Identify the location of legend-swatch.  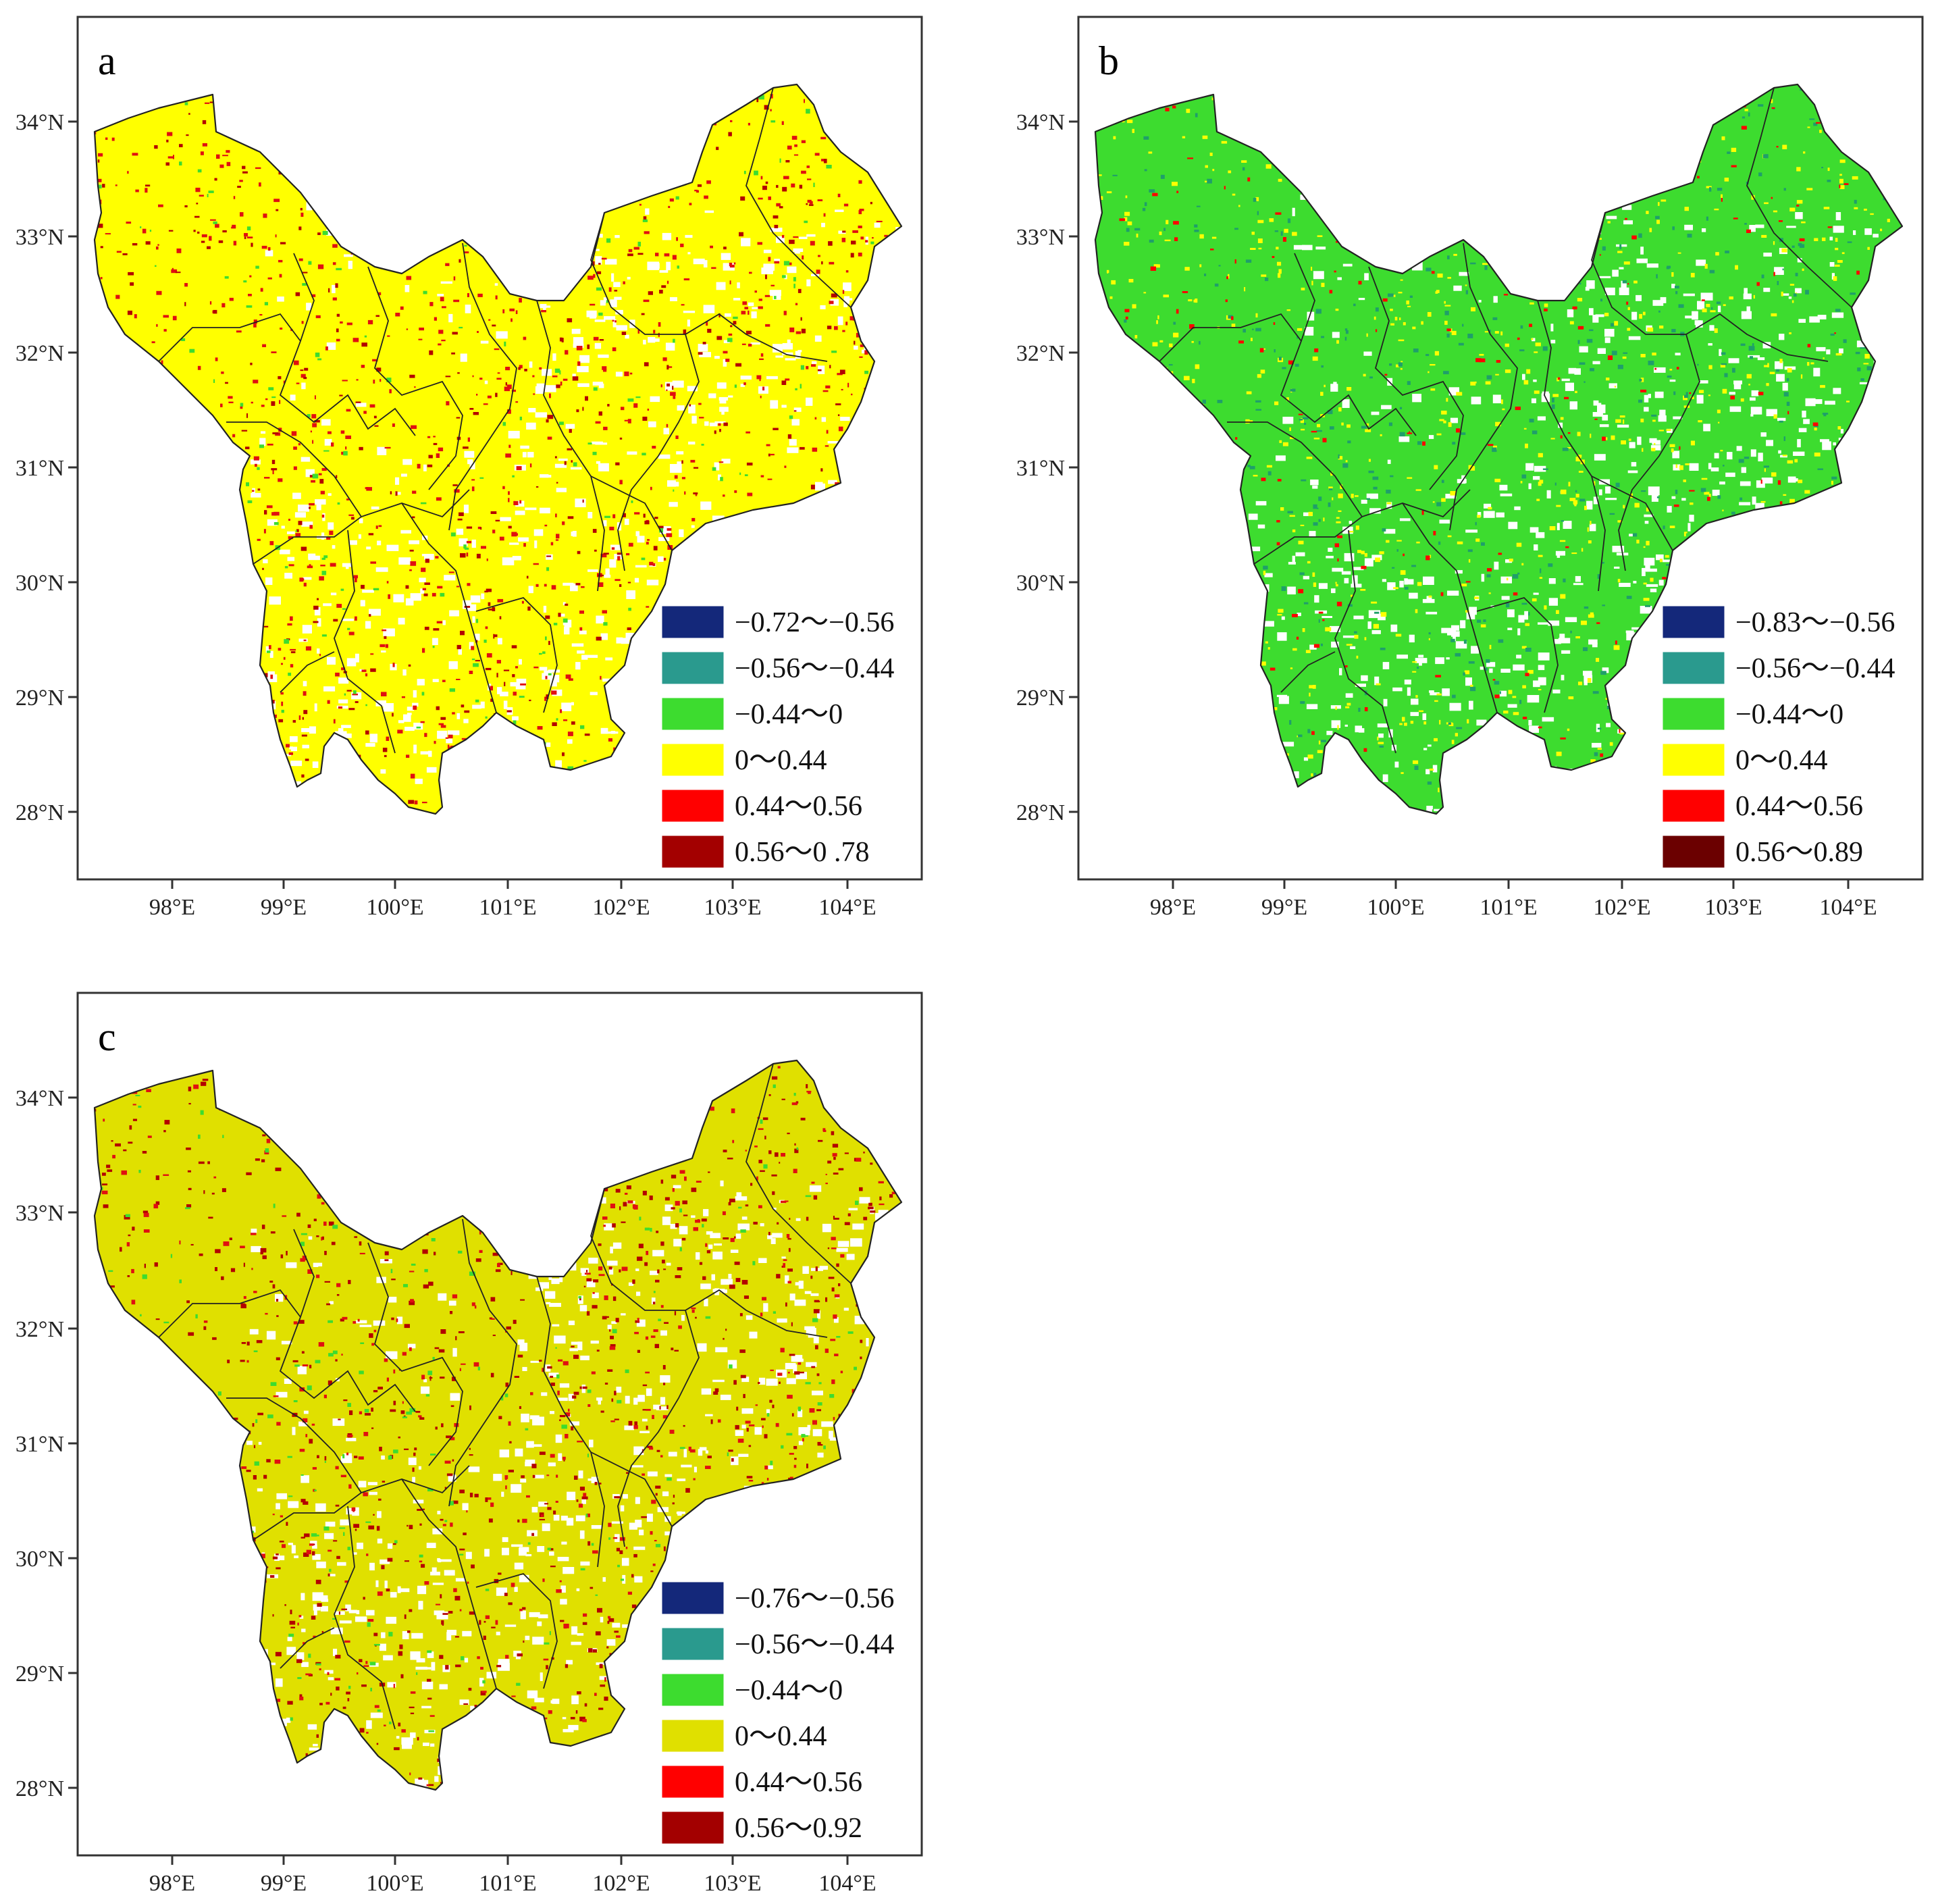
(693, 760).